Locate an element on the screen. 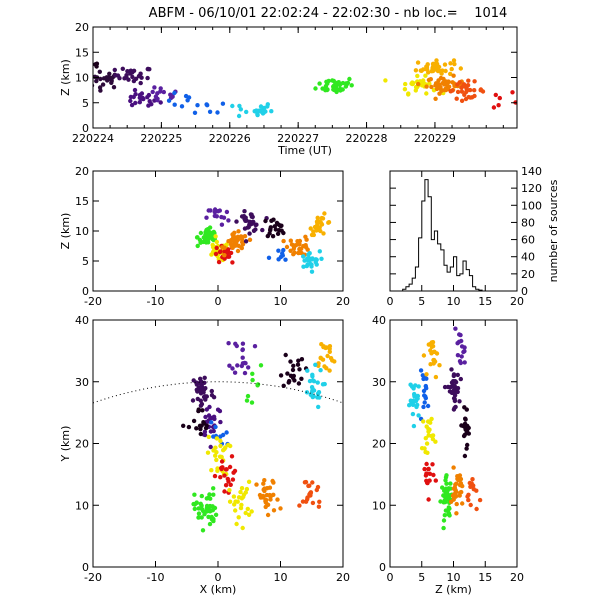  time-height-xtick-label: 220228 is located at coordinates (367, 138).